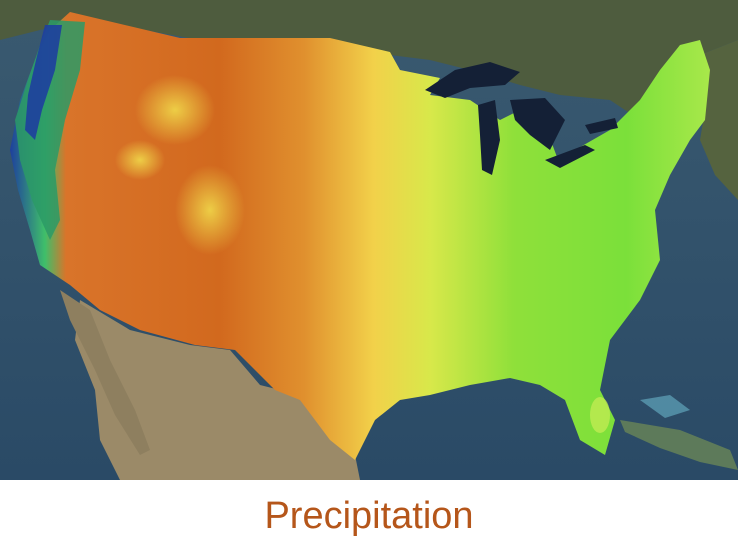  What do you see at coordinates (369, 516) in the screenshot?
I see `map-caption: Precipitation` at bounding box center [369, 516].